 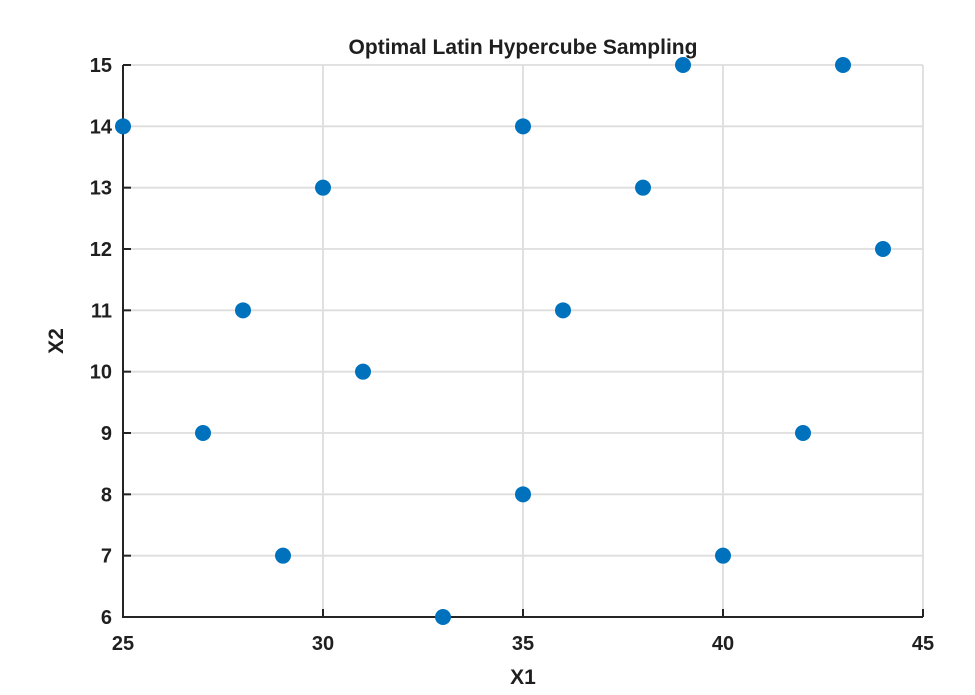 I want to click on y-tick-label: 13, so click(x=101, y=189).